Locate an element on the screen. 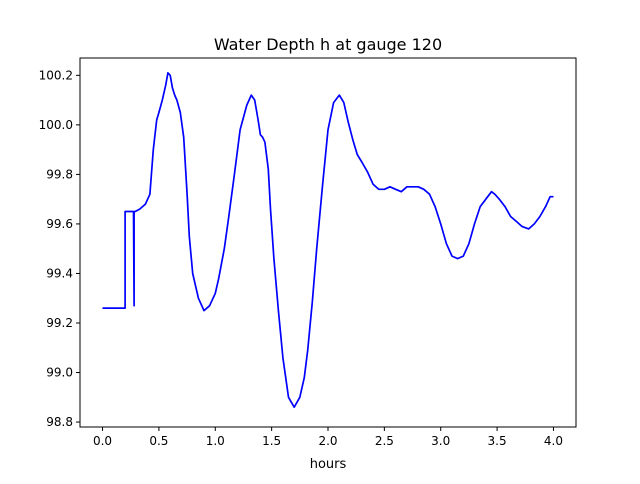  y-axis: 98.8 99.0 99.2 99.4 99.6 99.8 100.0 100.2 is located at coordinates (59, 248).